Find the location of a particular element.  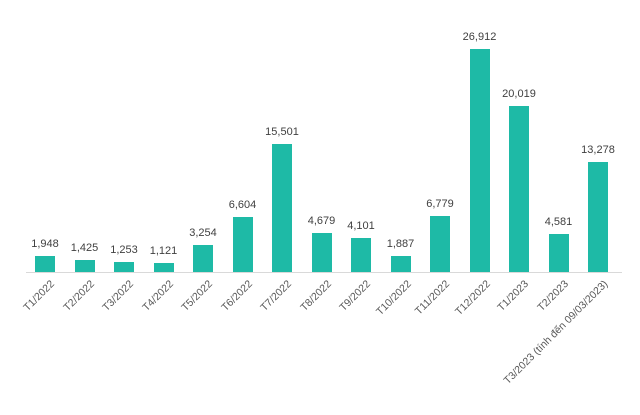

data-label: 3,254 is located at coordinates (203, 233).